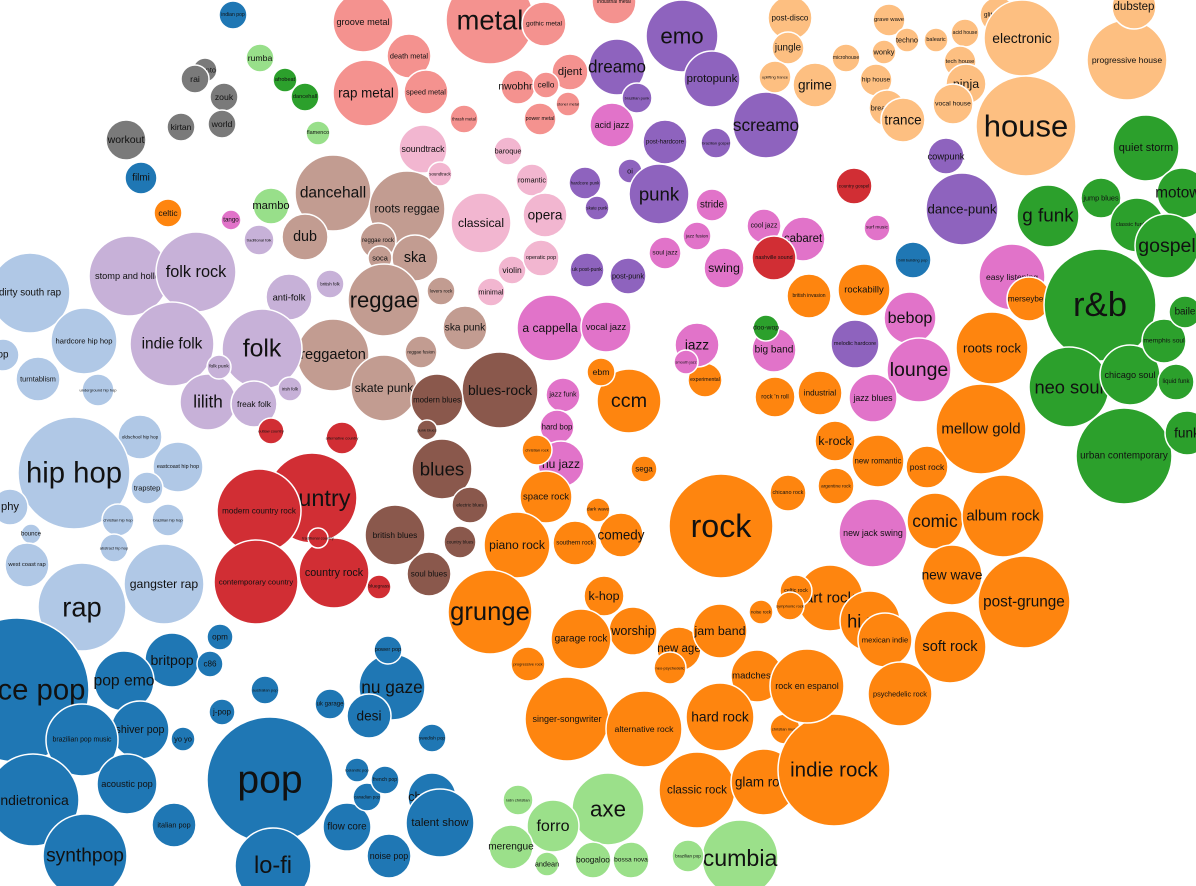  I want to click on genre-bubble-power-pop: power pop, so click(388, 650).